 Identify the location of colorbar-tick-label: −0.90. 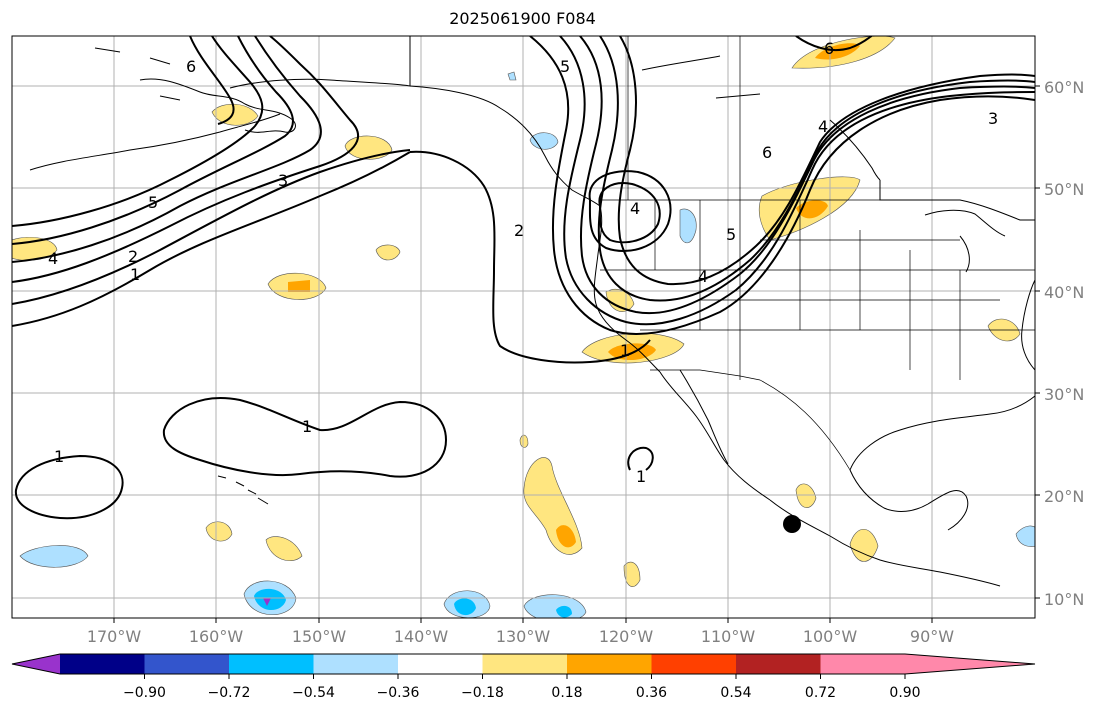
(144, 693).